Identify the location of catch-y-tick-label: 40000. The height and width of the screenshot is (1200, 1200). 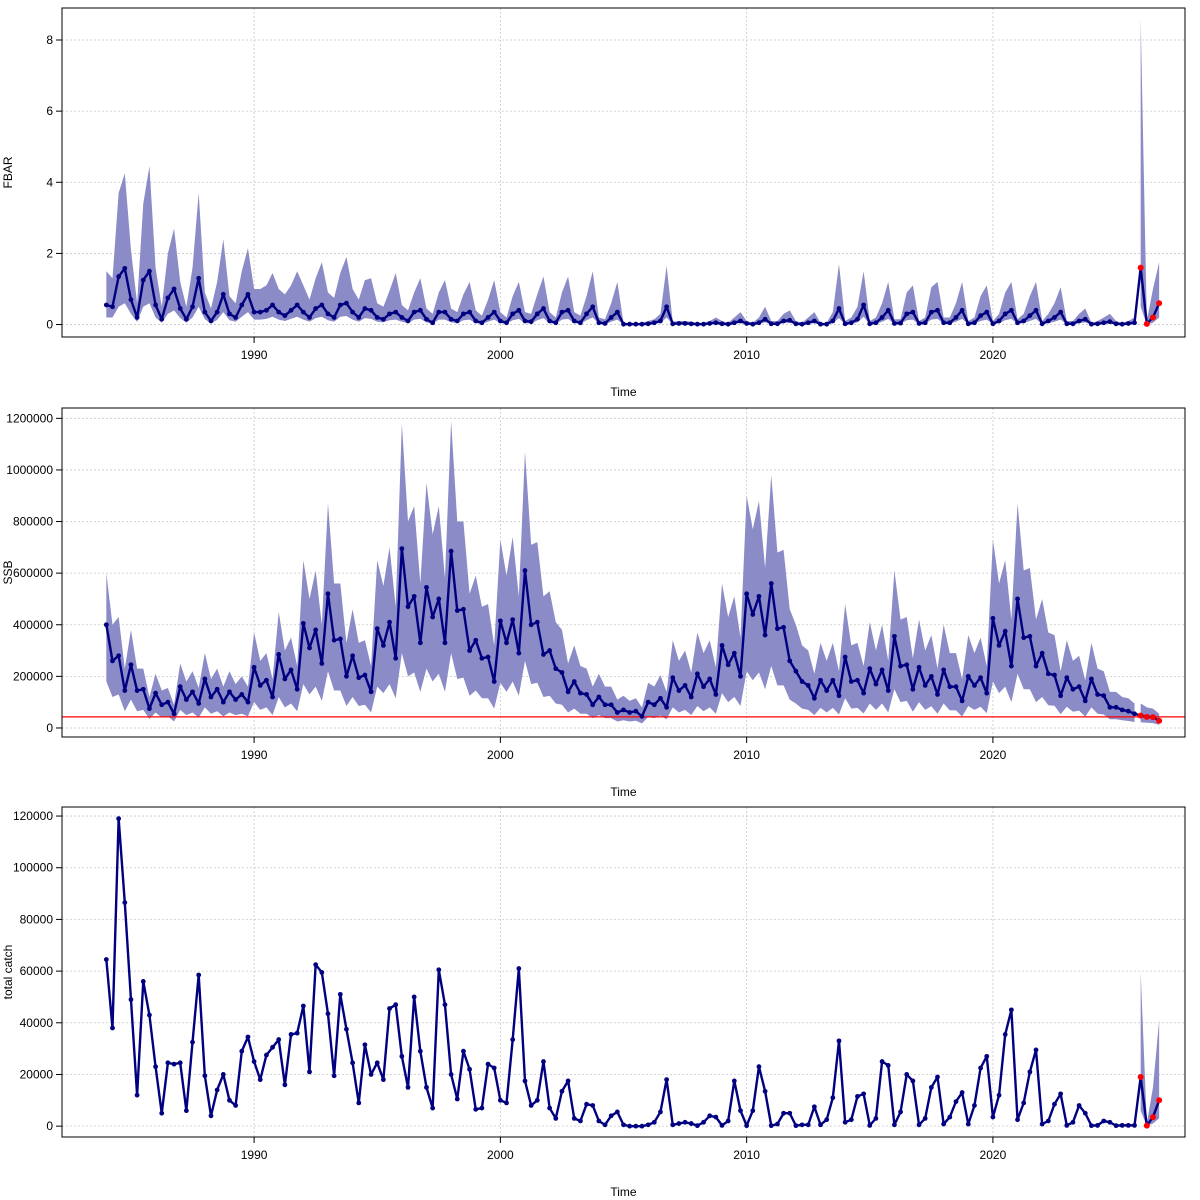
(37, 1023).